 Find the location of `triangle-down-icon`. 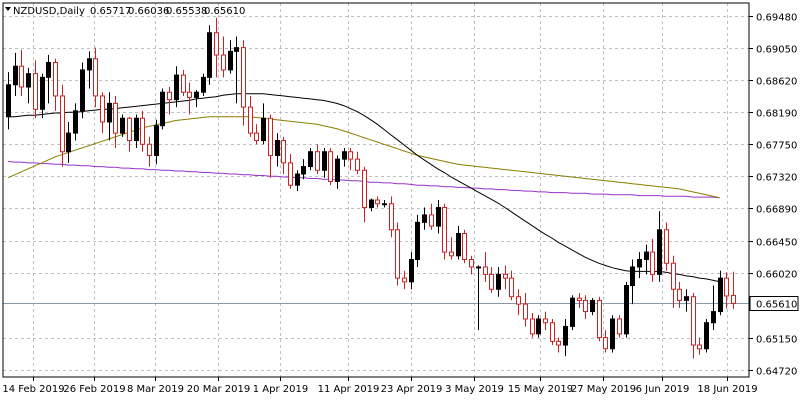

triangle-down-icon is located at coordinates (8, 9).